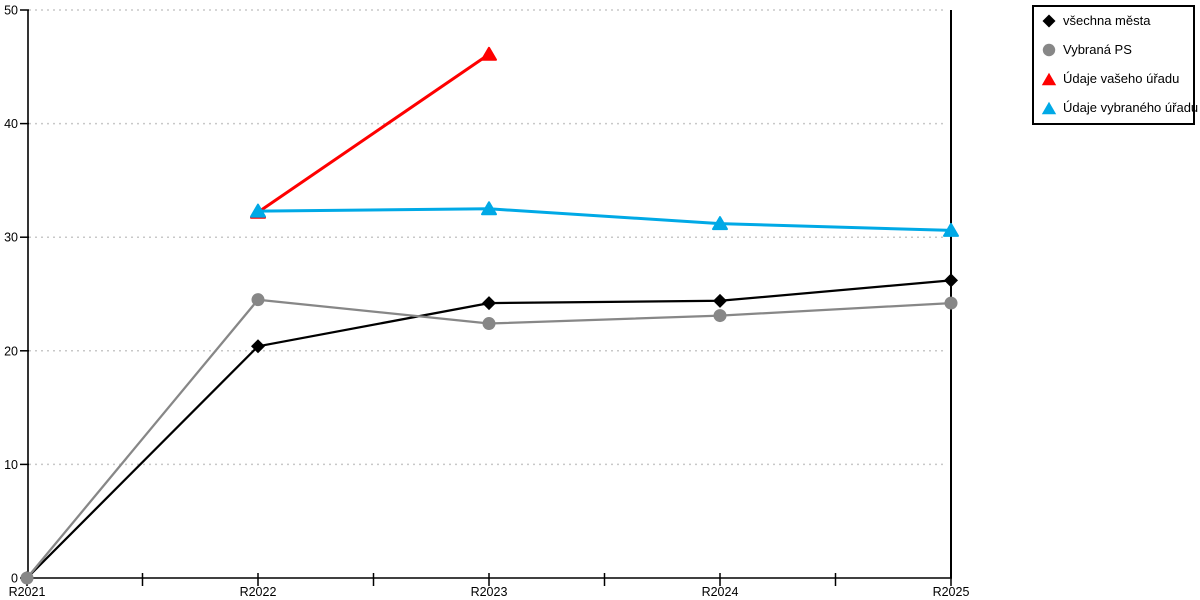 The height and width of the screenshot is (600, 1200). What do you see at coordinates (11, 465) in the screenshot?
I see `y-tick-label: 10` at bounding box center [11, 465].